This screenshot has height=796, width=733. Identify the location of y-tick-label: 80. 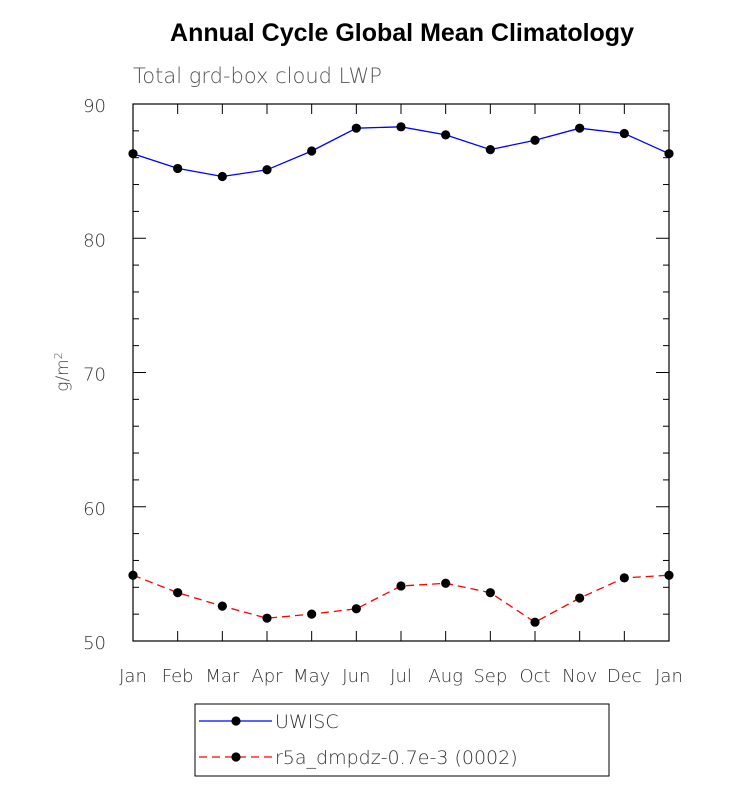
(94, 240).